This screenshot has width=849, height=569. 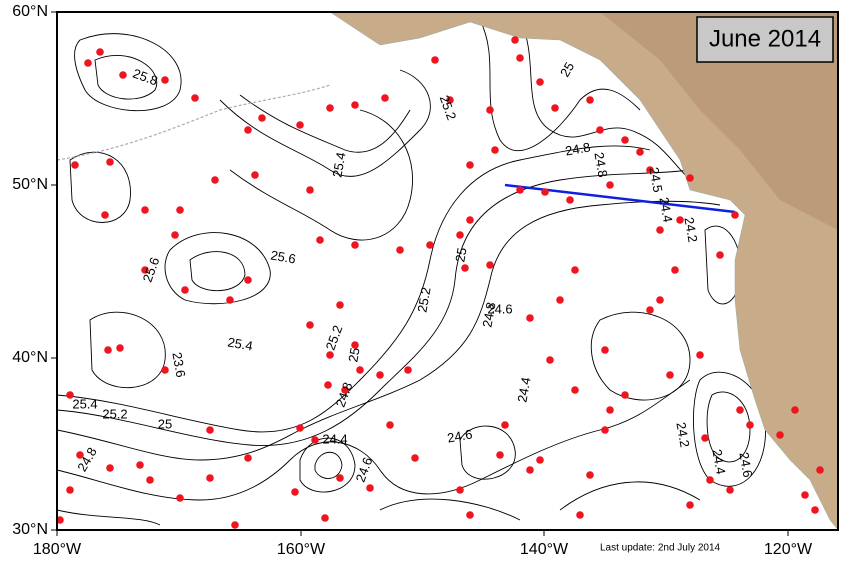 I want to click on contour-label: 25.4, so click(x=240, y=343).